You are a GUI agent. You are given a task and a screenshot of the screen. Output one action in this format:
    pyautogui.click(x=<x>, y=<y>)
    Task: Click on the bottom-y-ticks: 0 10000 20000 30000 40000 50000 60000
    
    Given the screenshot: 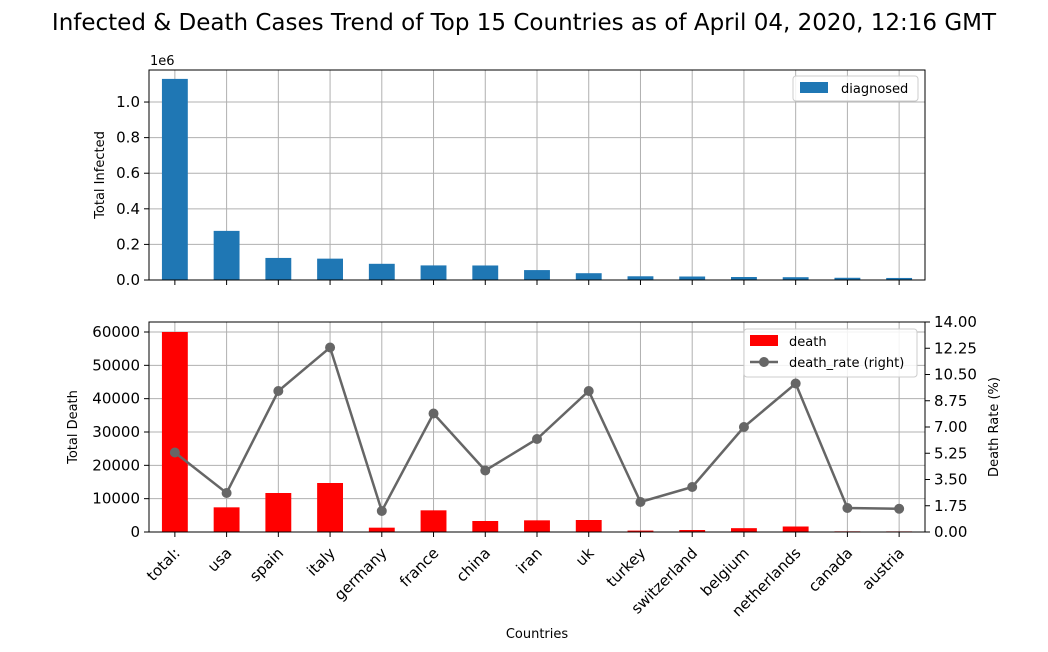 What is the action you would take?
    pyautogui.click(x=120, y=432)
    